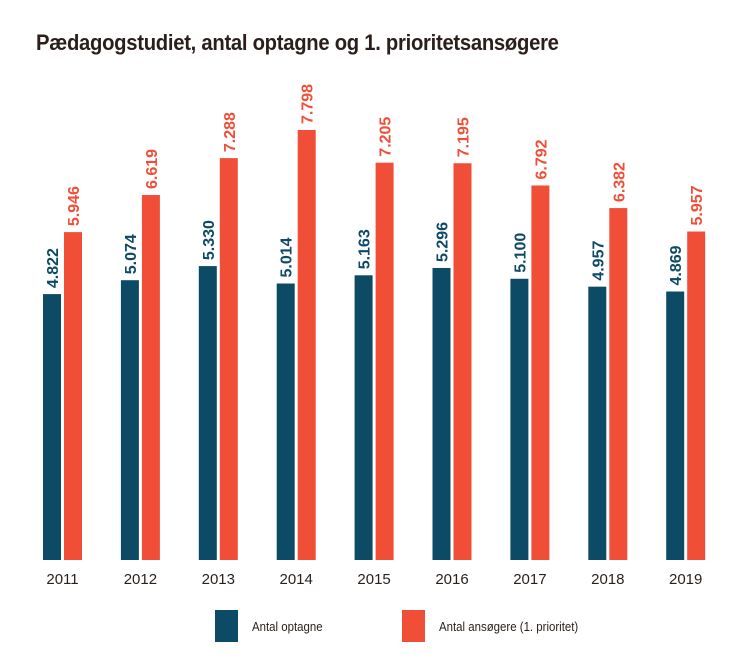  I want to click on x-tick-label-2015: 2015, so click(373, 579).